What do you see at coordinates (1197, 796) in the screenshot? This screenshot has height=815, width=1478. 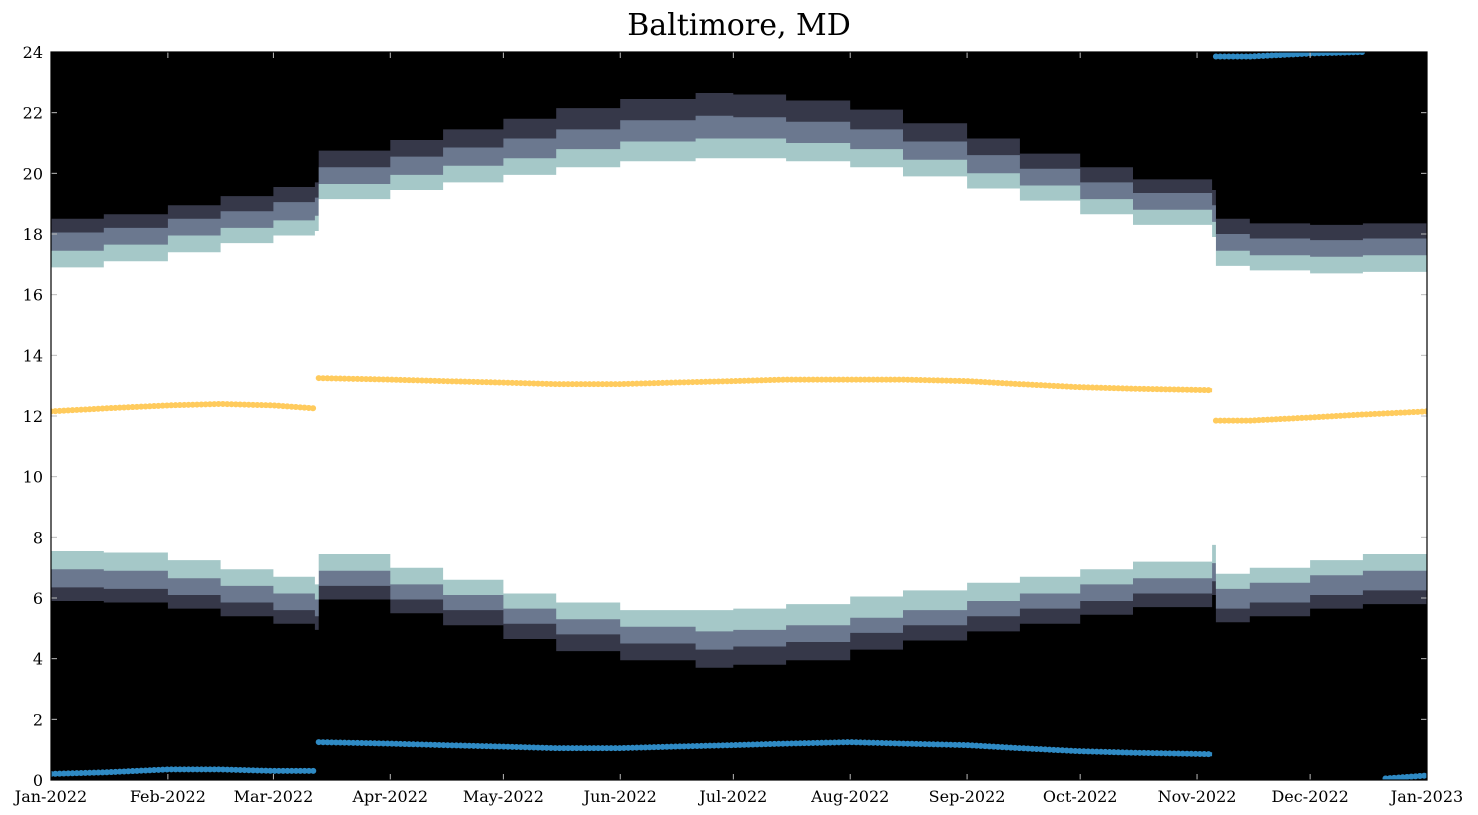 I see `x-tick-label: Nov-2022` at bounding box center [1197, 796].